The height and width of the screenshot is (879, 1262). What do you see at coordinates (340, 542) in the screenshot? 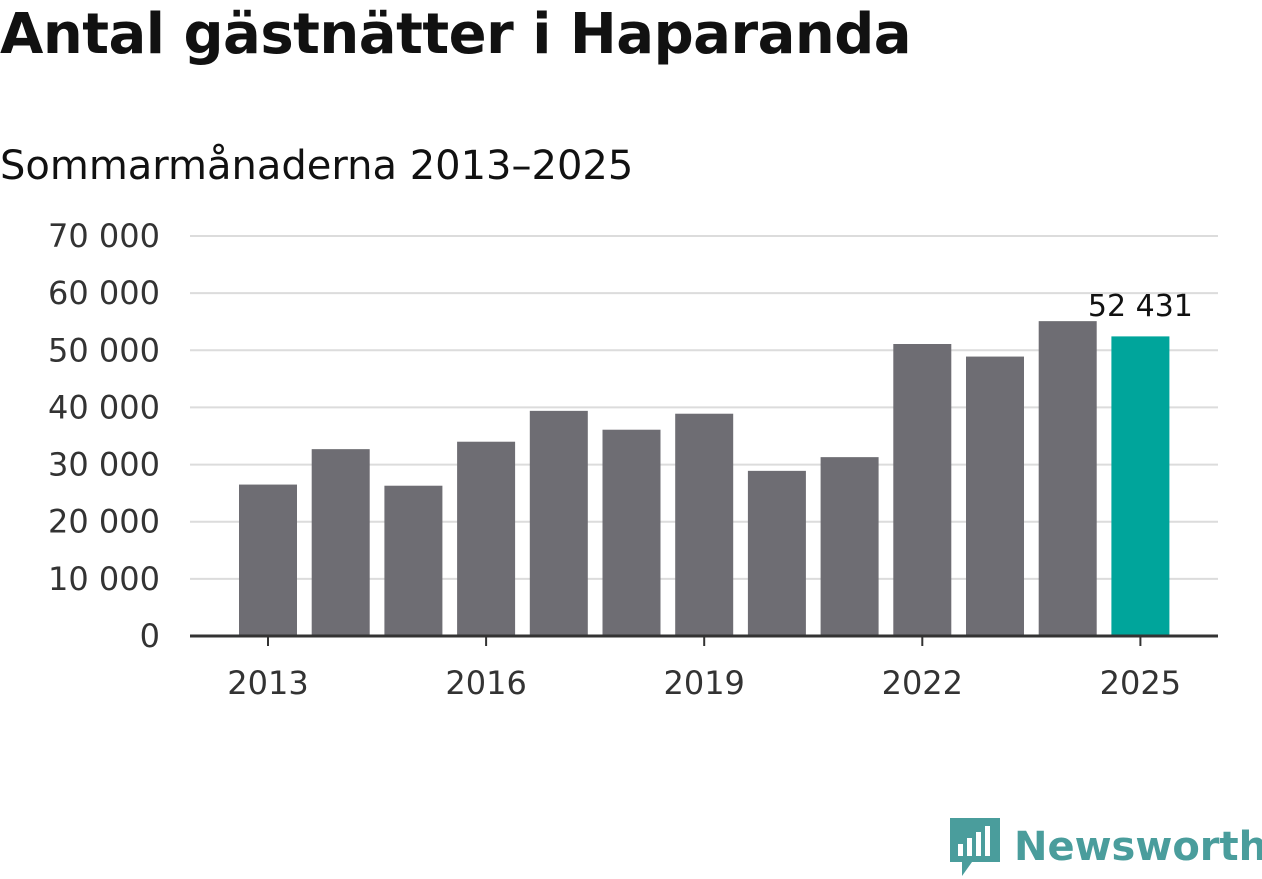
I see `bar-2014` at bounding box center [340, 542].